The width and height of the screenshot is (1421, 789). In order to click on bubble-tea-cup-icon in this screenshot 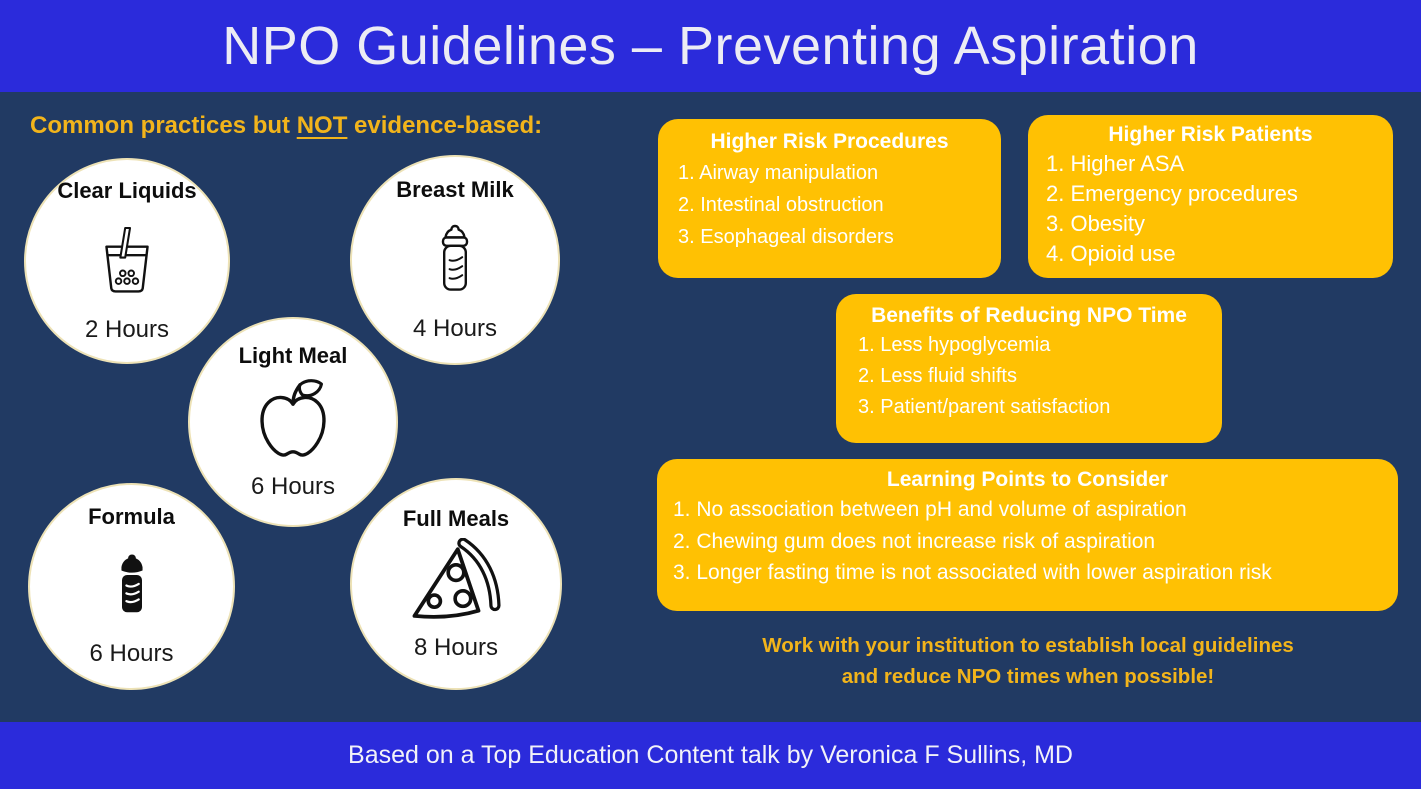, I will do `click(127, 260)`.